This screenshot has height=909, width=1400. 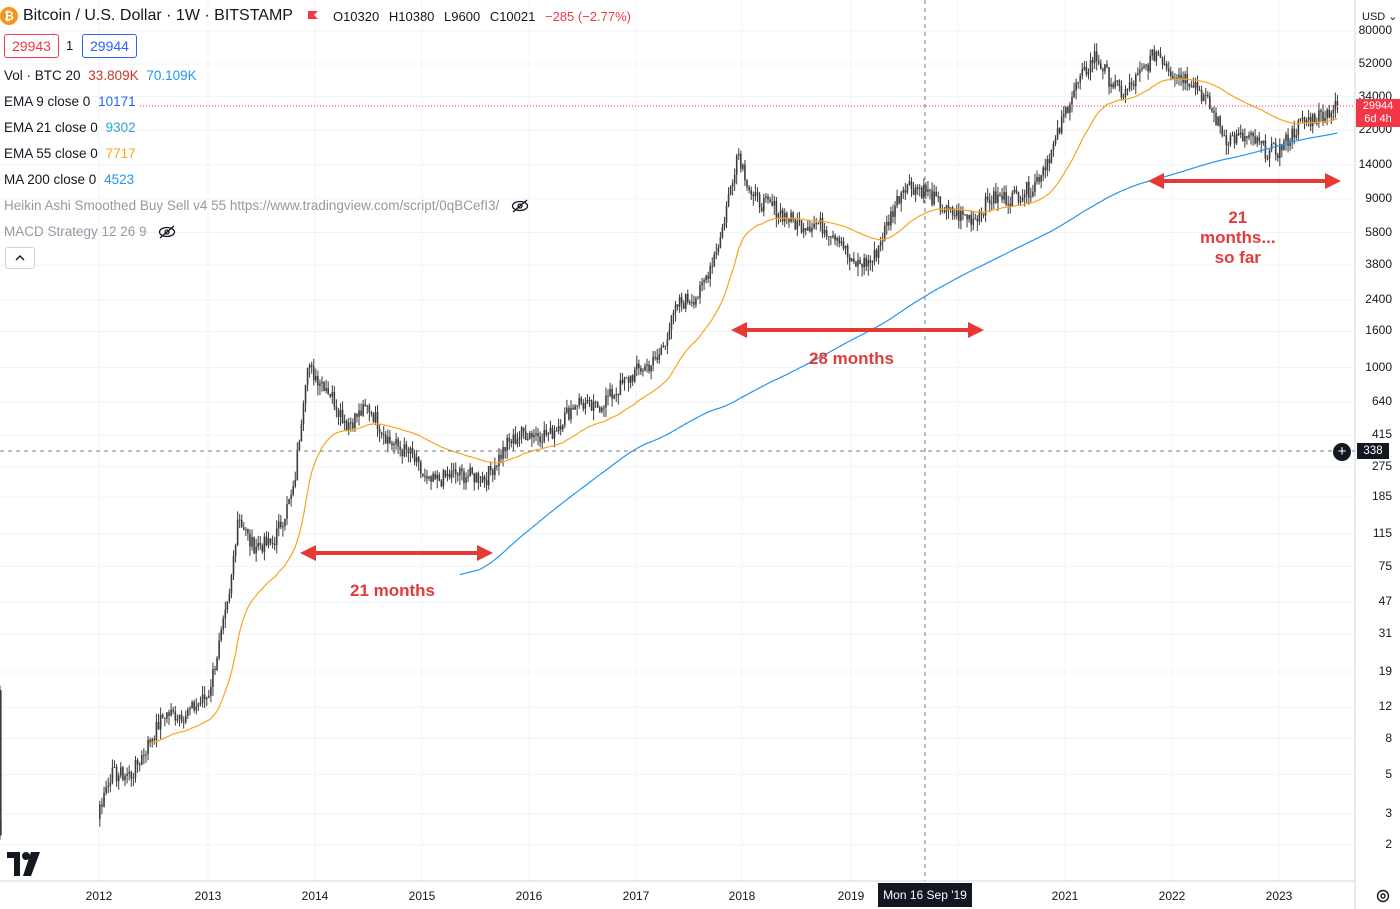 I want to click on indicator-ema55: EMA 55 close 0 7717, so click(x=70, y=153).